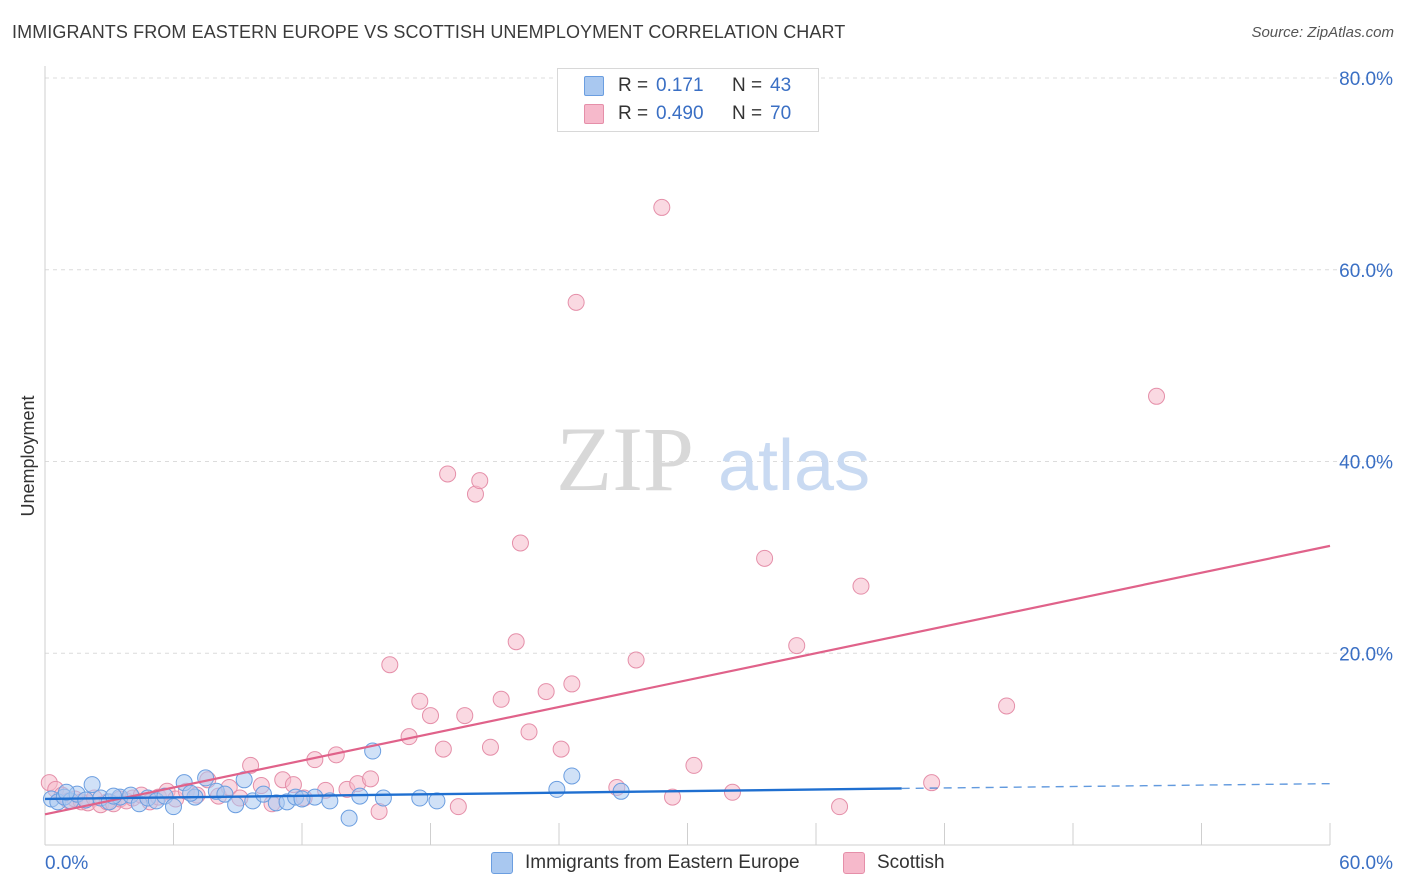  Describe the element at coordinates (794, 466) in the screenshot. I see `watermark-atlas: atlas` at that location.